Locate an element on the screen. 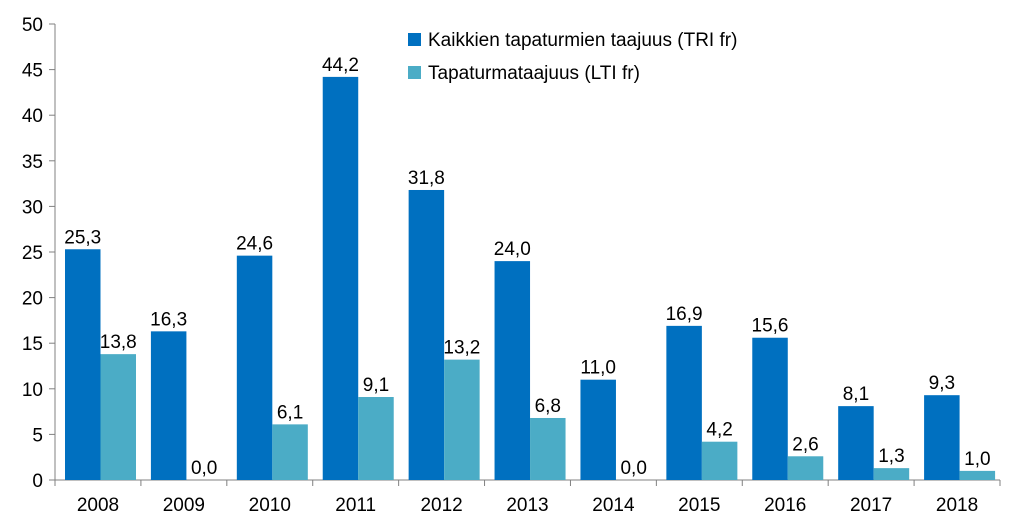 The width and height of the screenshot is (1024, 527). y-tick-label: 50 is located at coordinates (32, 25).